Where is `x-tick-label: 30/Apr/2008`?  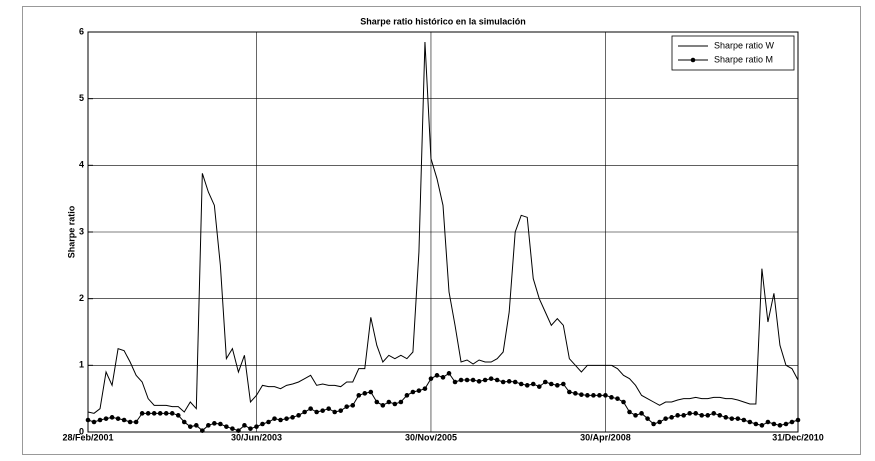 x-tick-label: 30/Apr/2008 is located at coordinates (605, 437).